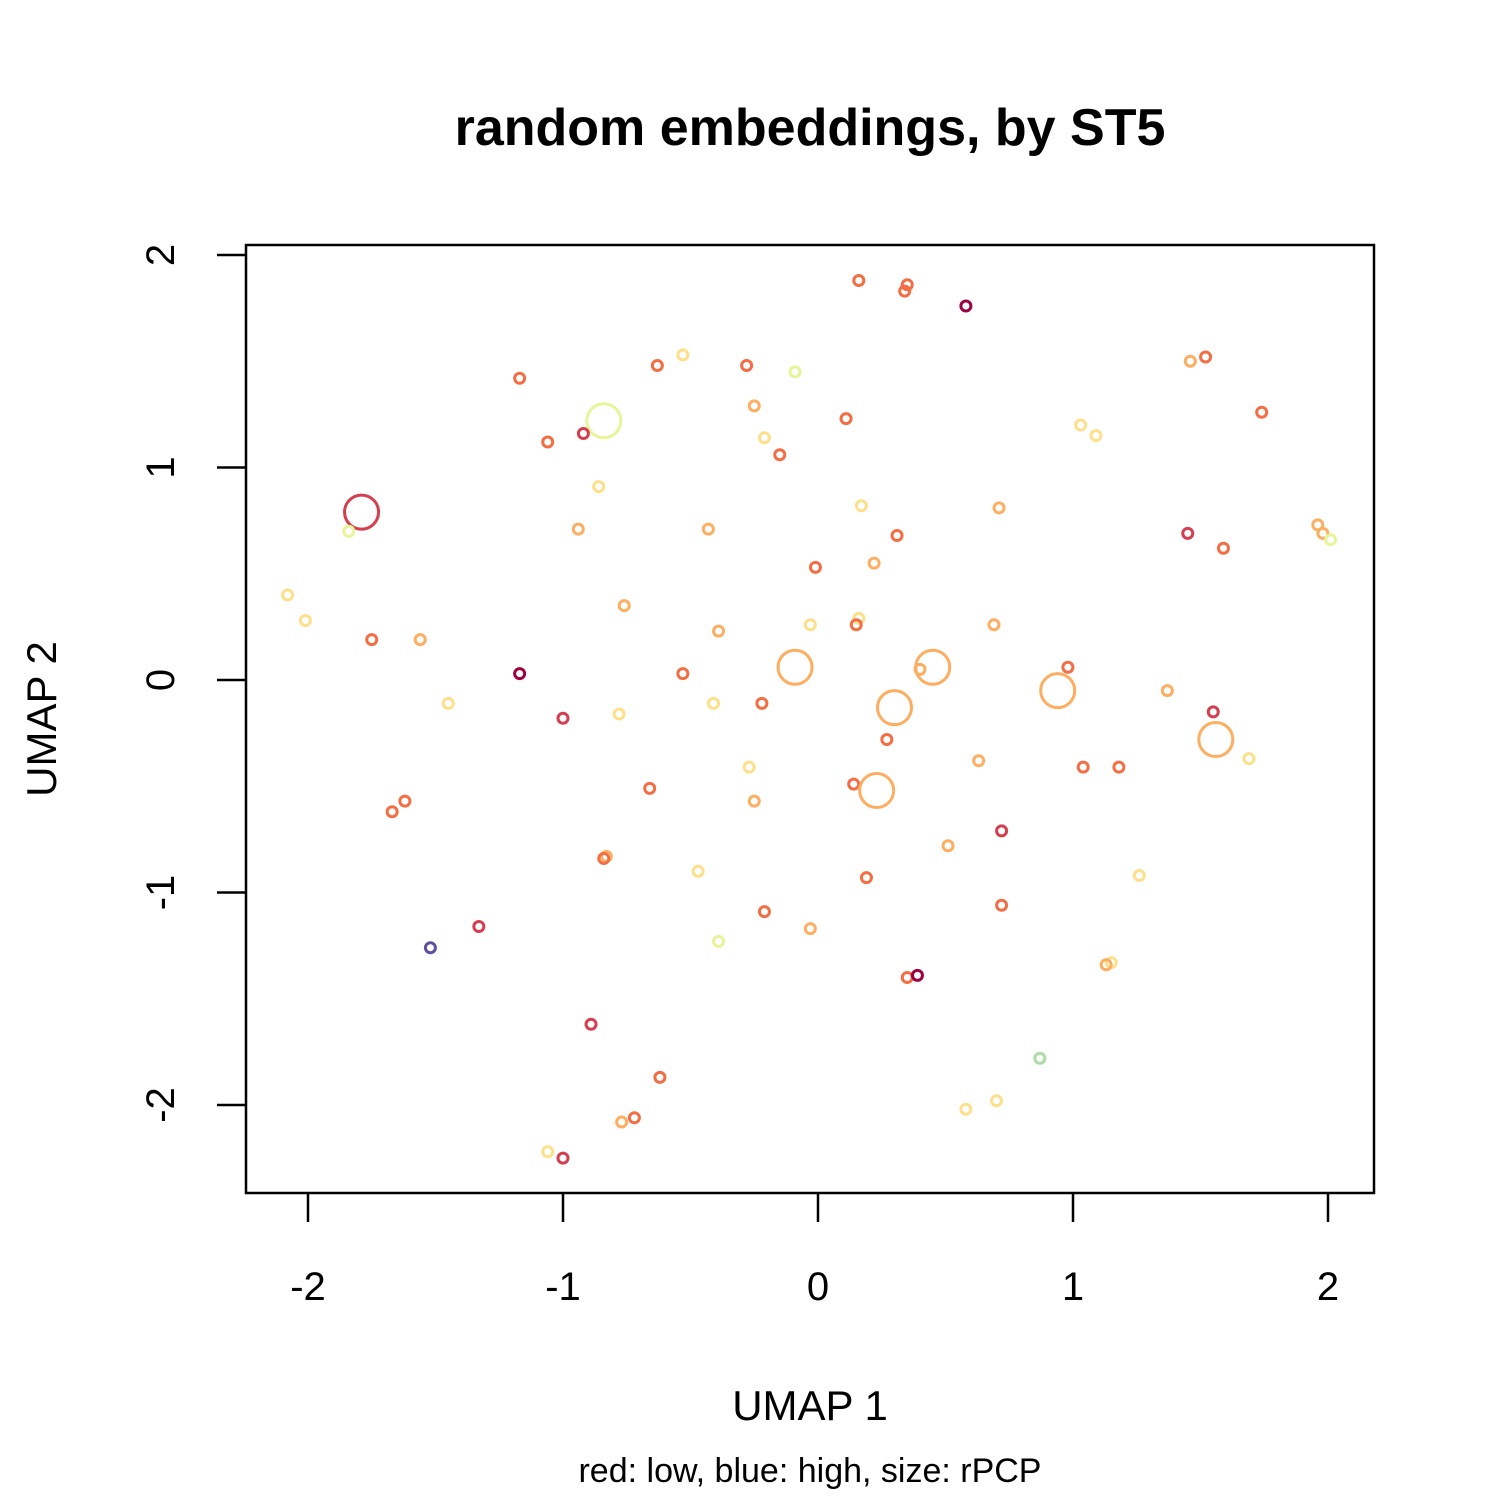  What do you see at coordinates (161, 893) in the screenshot?
I see `y-tick-label: -1` at bounding box center [161, 893].